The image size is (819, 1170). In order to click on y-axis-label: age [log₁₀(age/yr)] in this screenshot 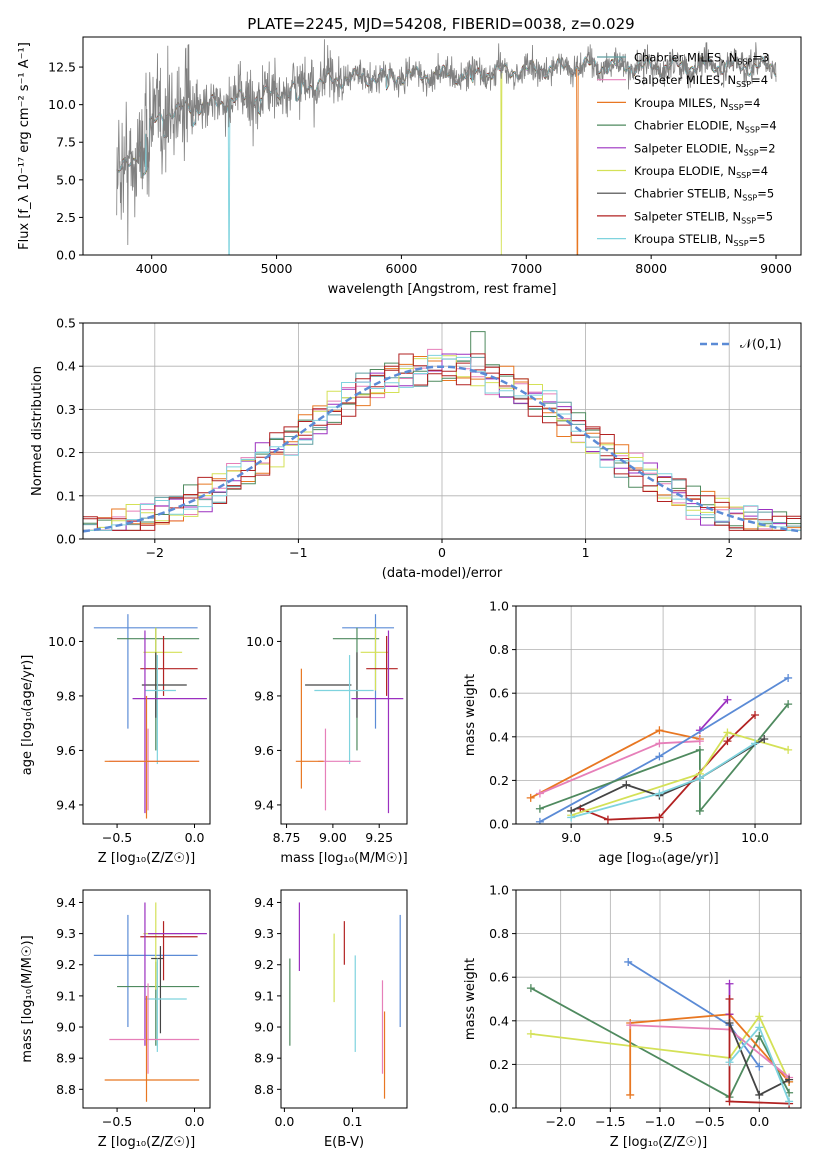, I will do `click(27, 715)`.